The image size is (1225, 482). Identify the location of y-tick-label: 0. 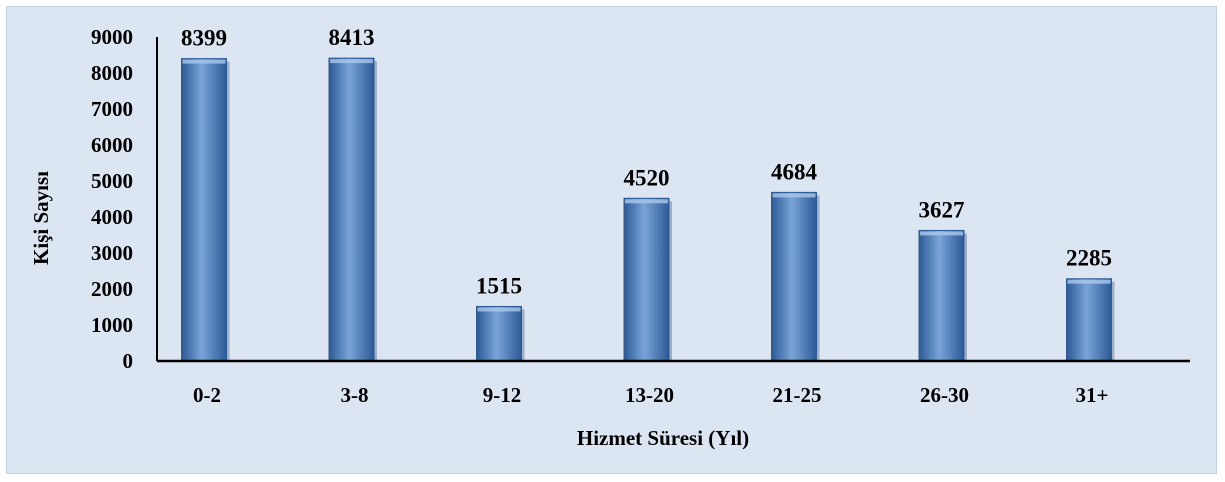
(128, 361).